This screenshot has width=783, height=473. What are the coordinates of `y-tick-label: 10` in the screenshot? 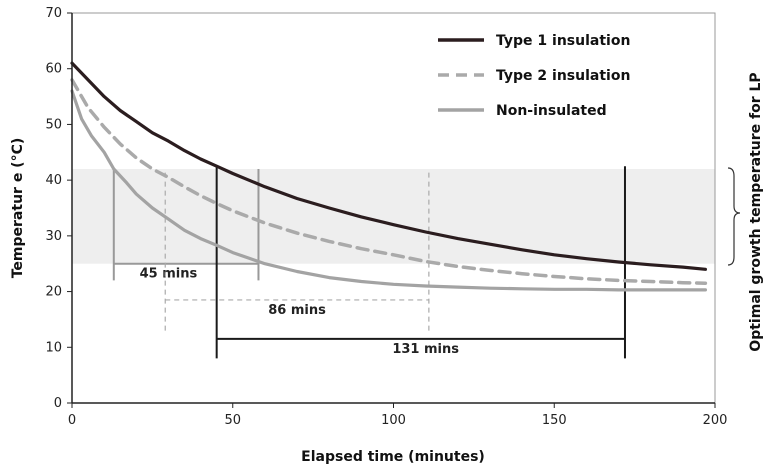 It's located at (53, 347).